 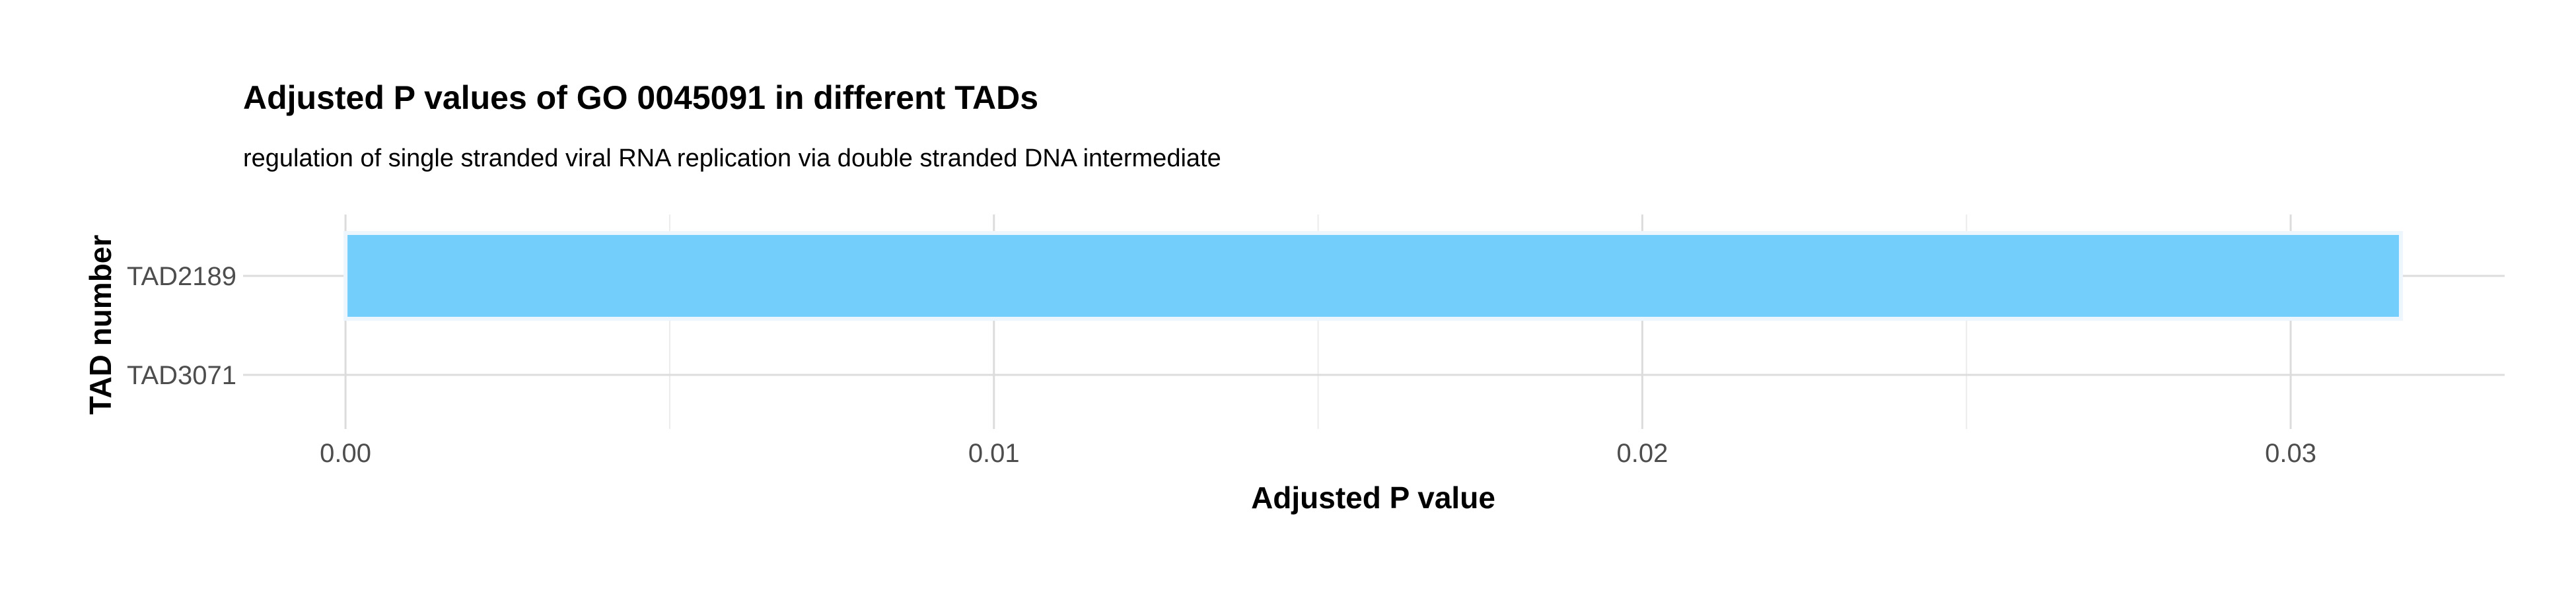 I want to click on x-tick-label: 0.02, so click(x=1642, y=453).